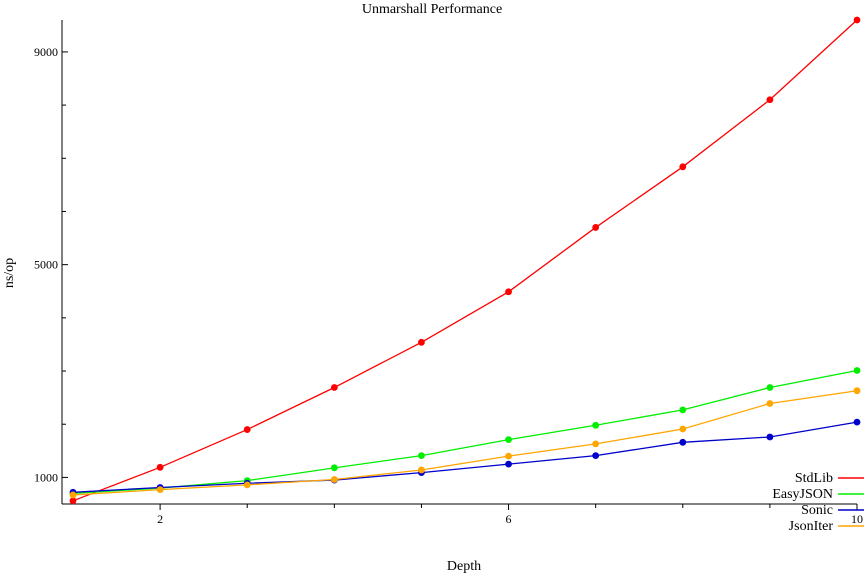 This screenshot has width=864, height=576. What do you see at coordinates (802, 494) in the screenshot?
I see `legend-label: EasyJSON` at bounding box center [802, 494].